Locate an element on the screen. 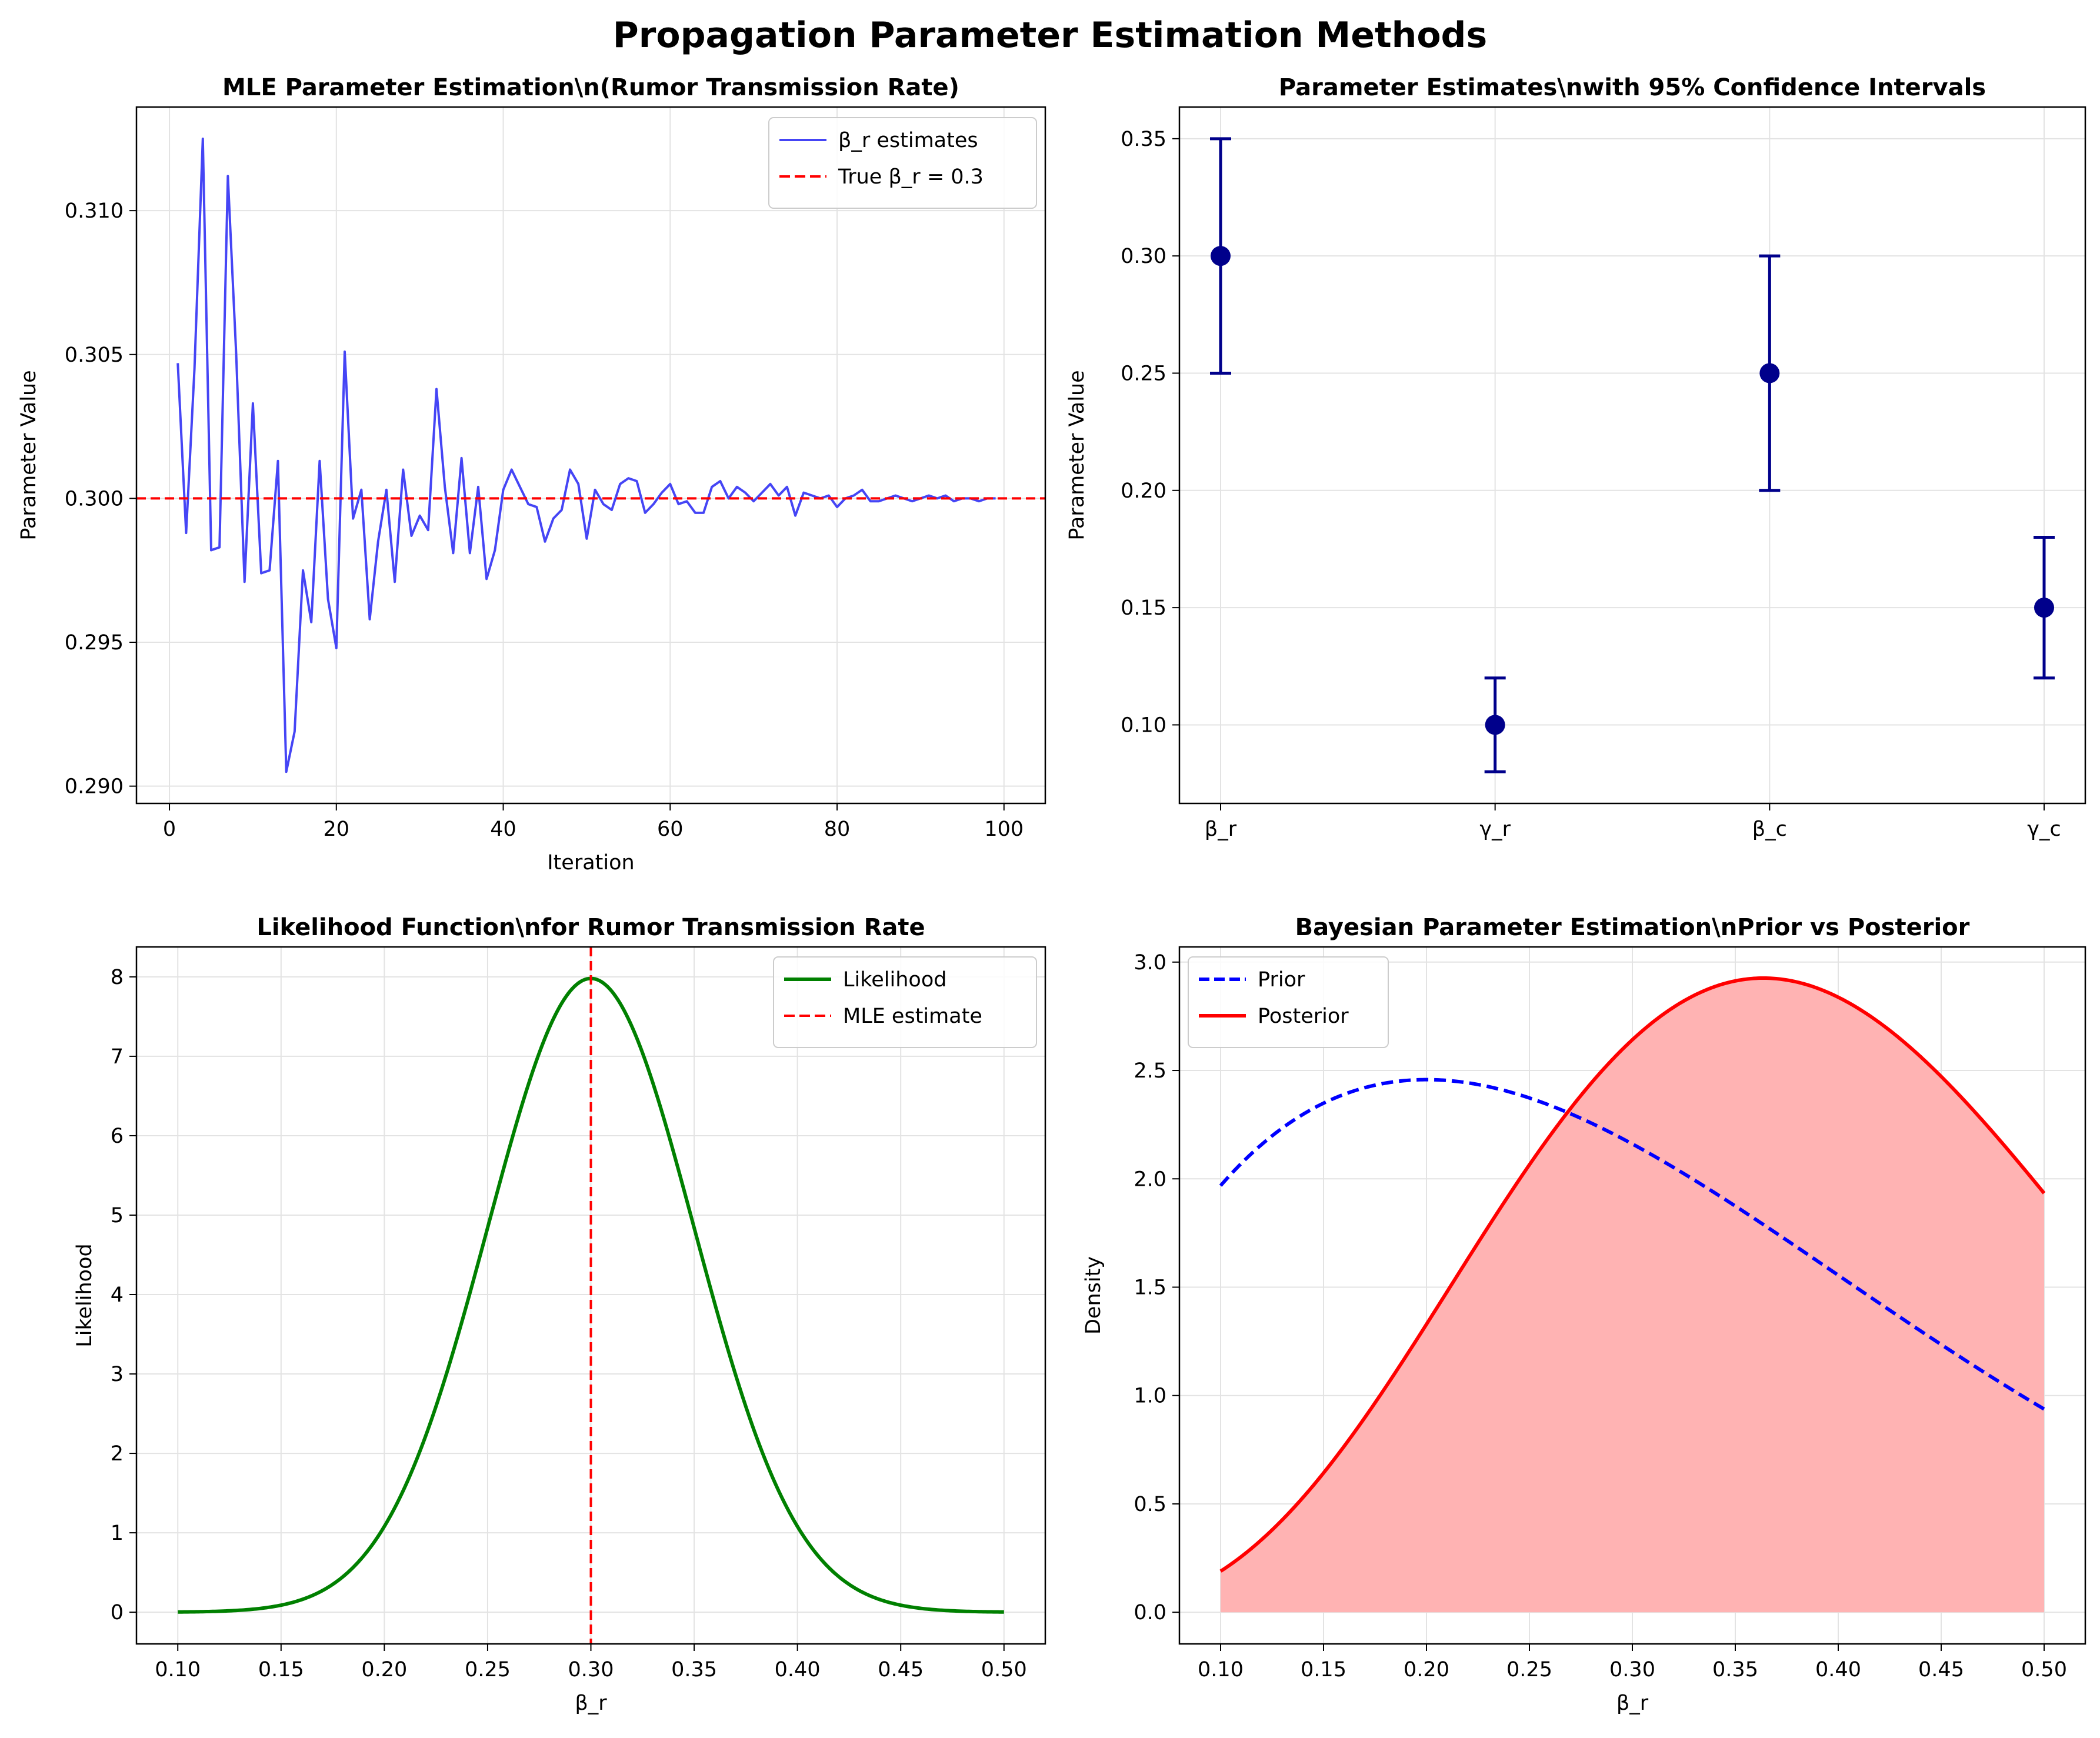 This screenshot has width=2100, height=1738. x-tick-label: β_c is located at coordinates (1769, 829).